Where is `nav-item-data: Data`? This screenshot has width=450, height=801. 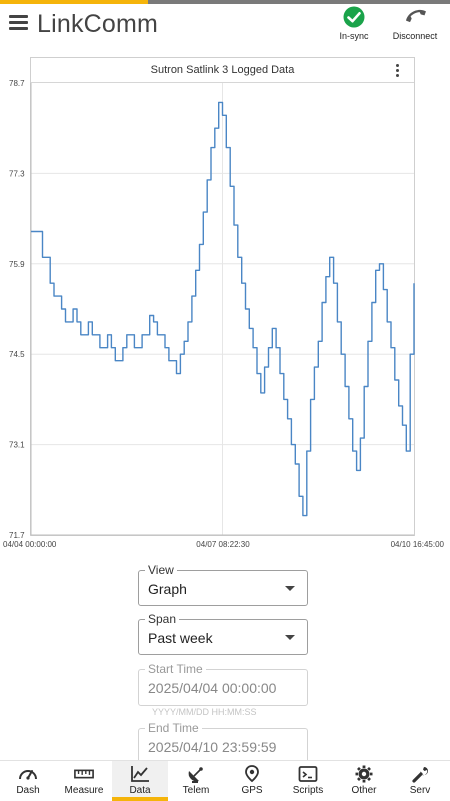
nav-item-data: Data is located at coordinates (140, 781).